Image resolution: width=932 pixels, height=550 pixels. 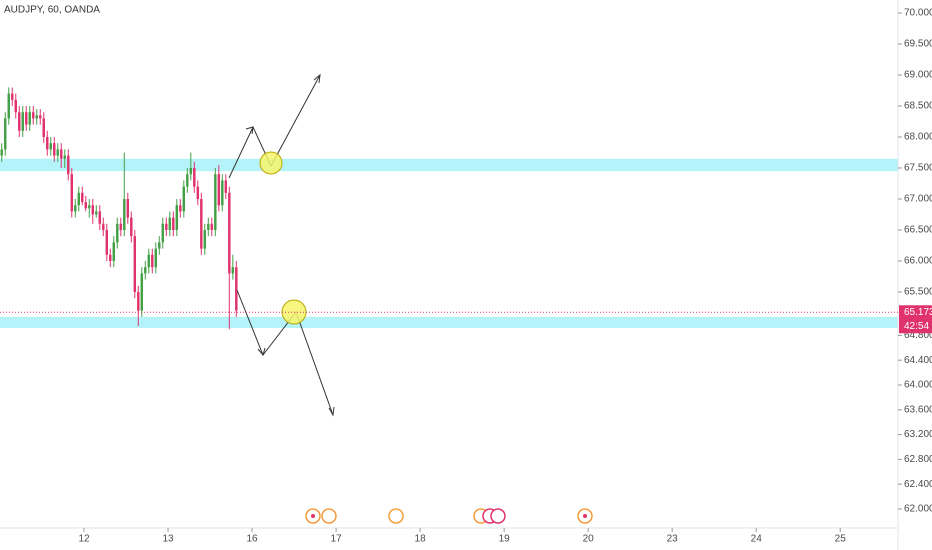 What do you see at coordinates (918, 13) in the screenshot?
I see `y-tick-label: 70.000` at bounding box center [918, 13].